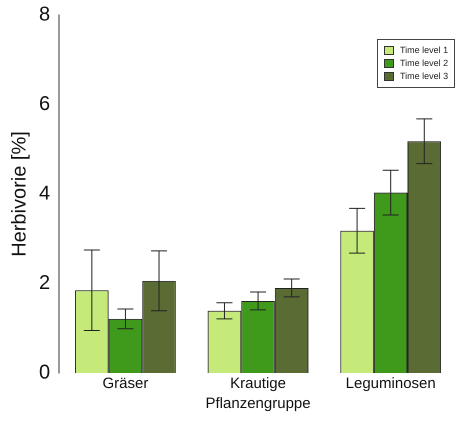  I want to click on x-tick-label: Krautige, so click(258, 383).